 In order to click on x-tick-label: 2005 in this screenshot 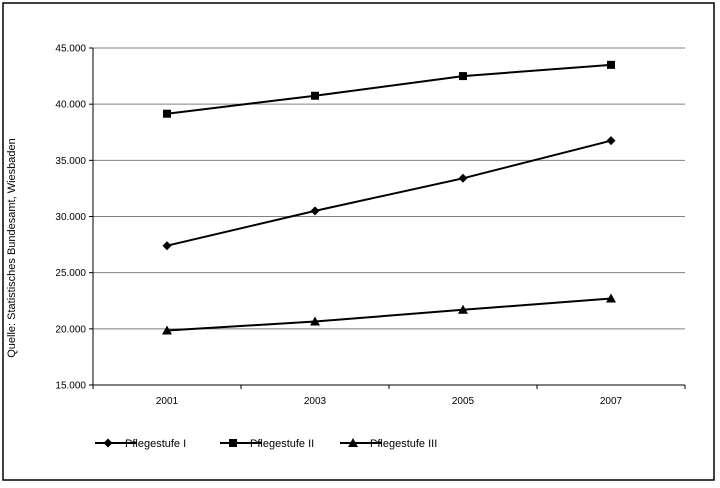, I will do `click(463, 401)`.